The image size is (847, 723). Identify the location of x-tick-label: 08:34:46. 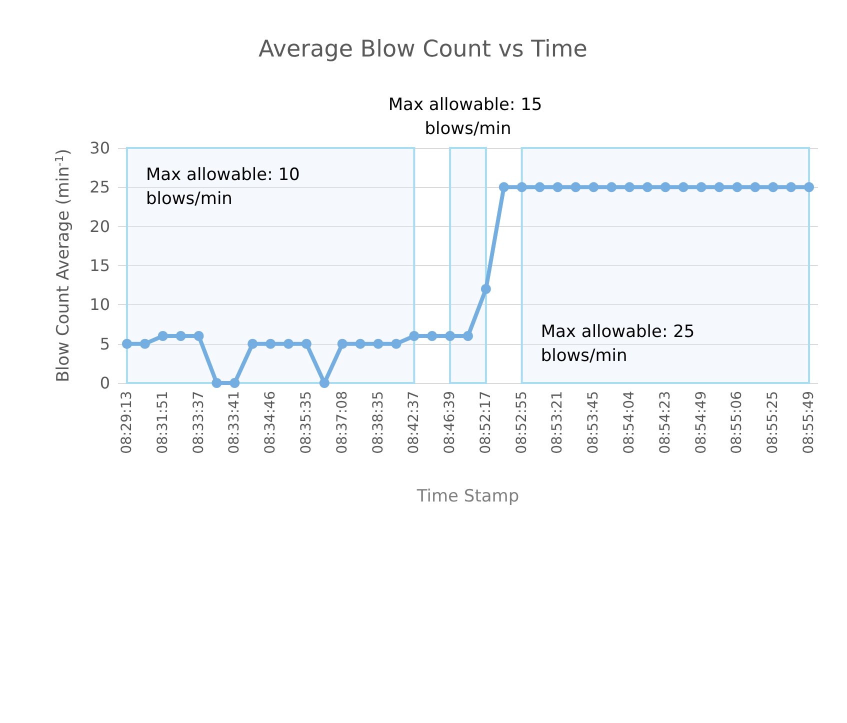
(270, 422).